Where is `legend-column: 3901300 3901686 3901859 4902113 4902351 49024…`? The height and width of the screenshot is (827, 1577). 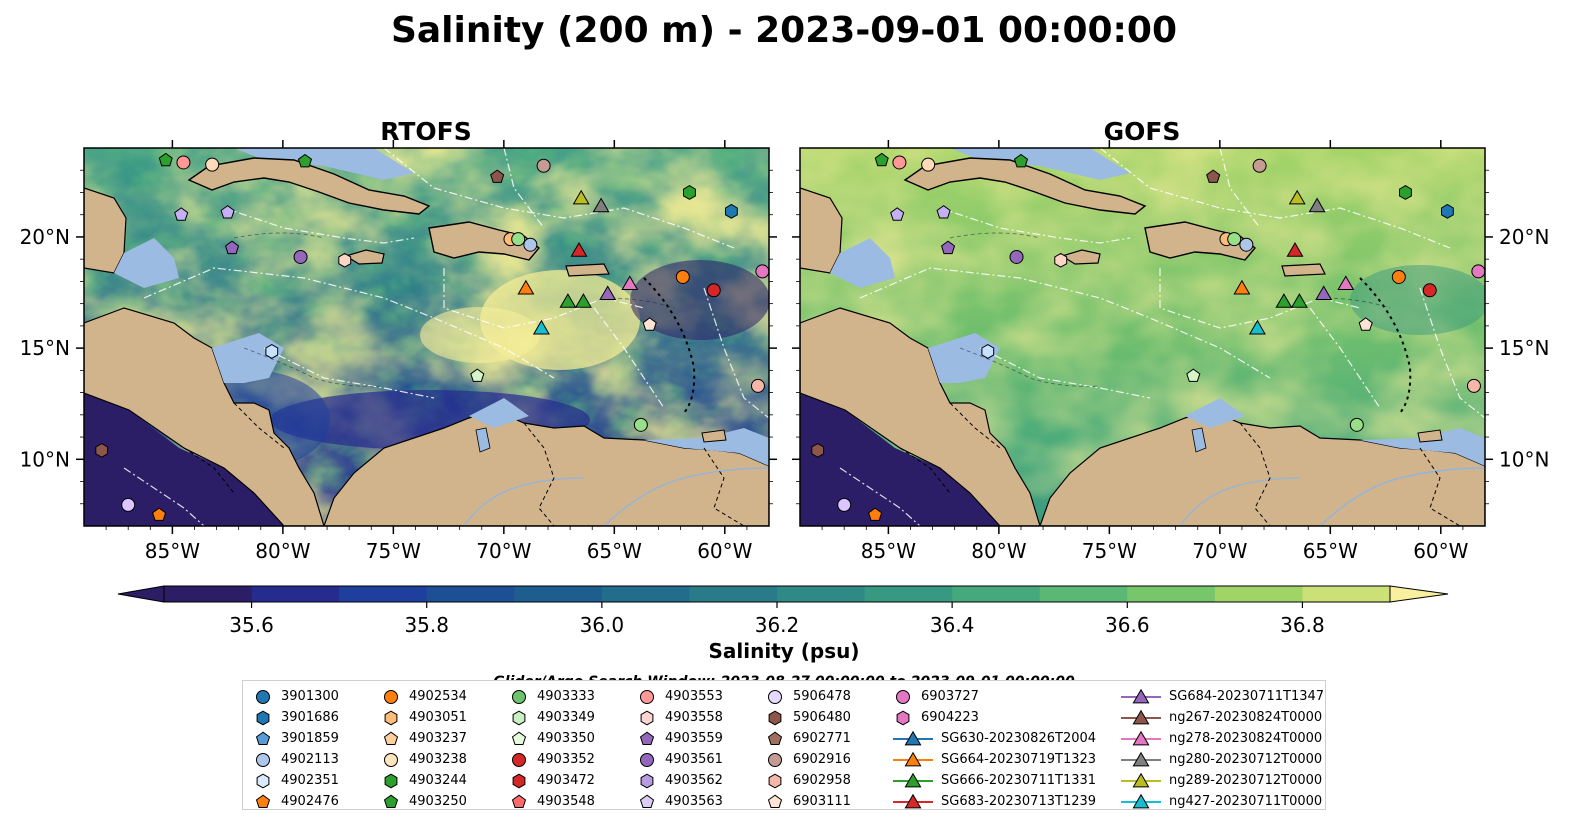
legend-column: 3901300 3901686 3901859 4902113 4902351 49024… is located at coordinates (296, 749).